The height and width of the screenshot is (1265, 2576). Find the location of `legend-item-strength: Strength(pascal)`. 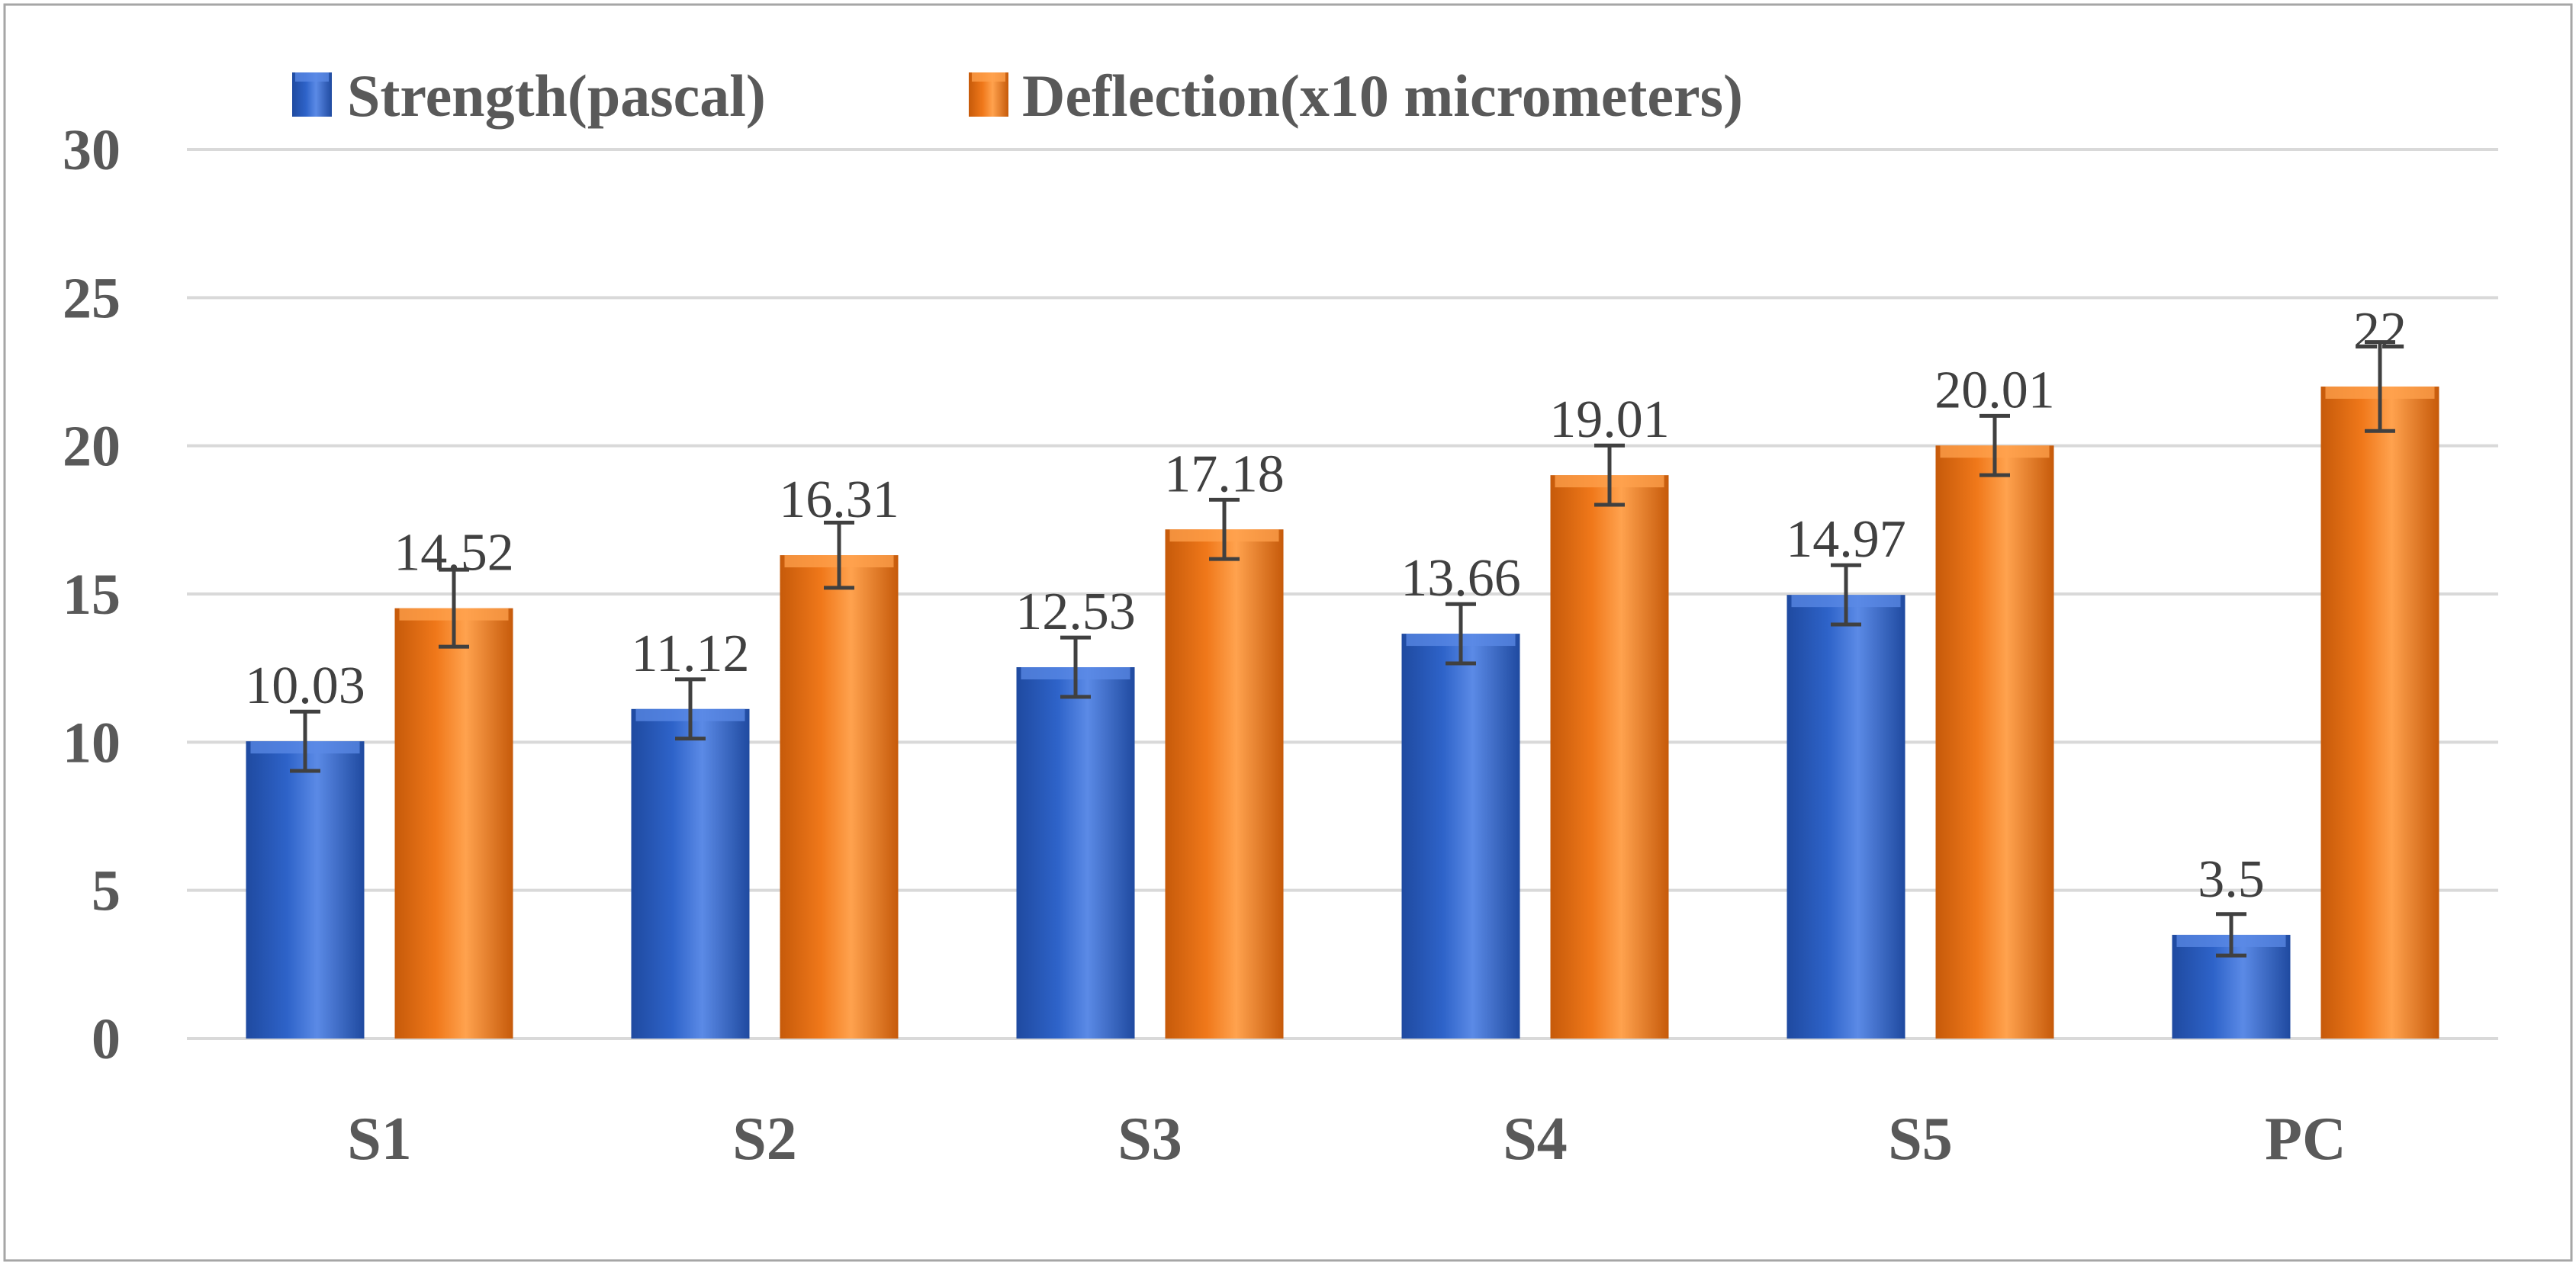

legend-item-strength: Strength(pascal) is located at coordinates (529, 96).